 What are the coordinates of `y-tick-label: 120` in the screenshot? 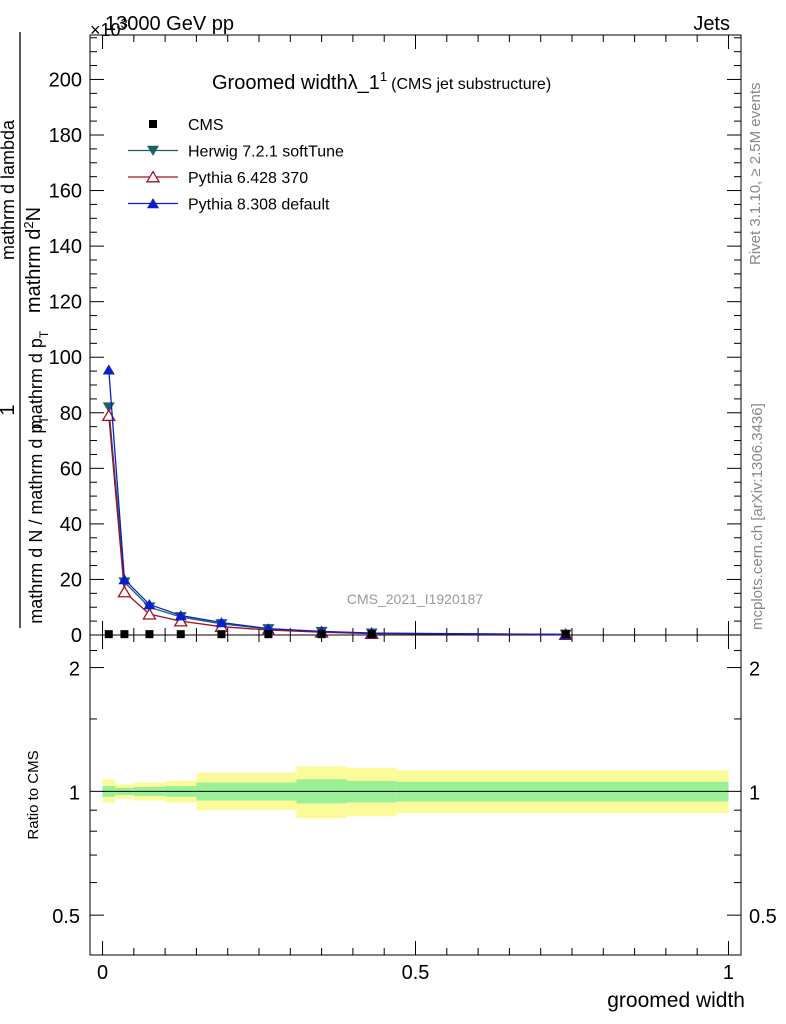 It's located at (65, 303).